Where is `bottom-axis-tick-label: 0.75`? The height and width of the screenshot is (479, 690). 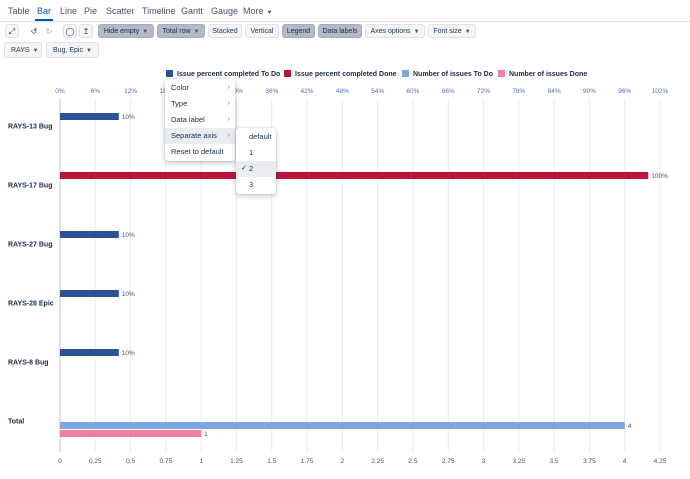 bottom-axis-tick-label: 0.75 is located at coordinates (166, 461).